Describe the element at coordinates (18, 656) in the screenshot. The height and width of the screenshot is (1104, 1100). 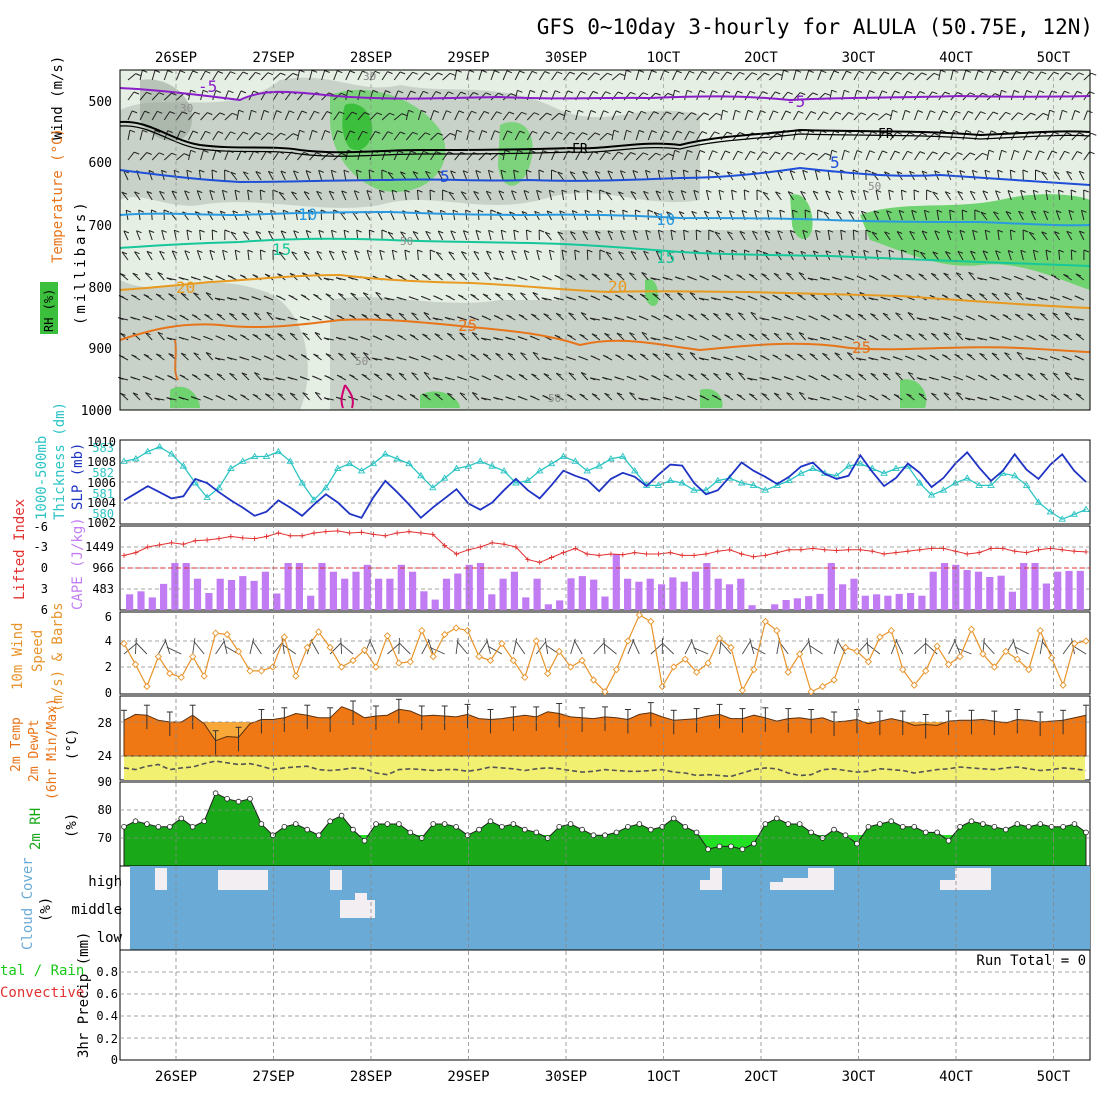
I see `ylabel-wind10m-1: 10m Wind` at that location.